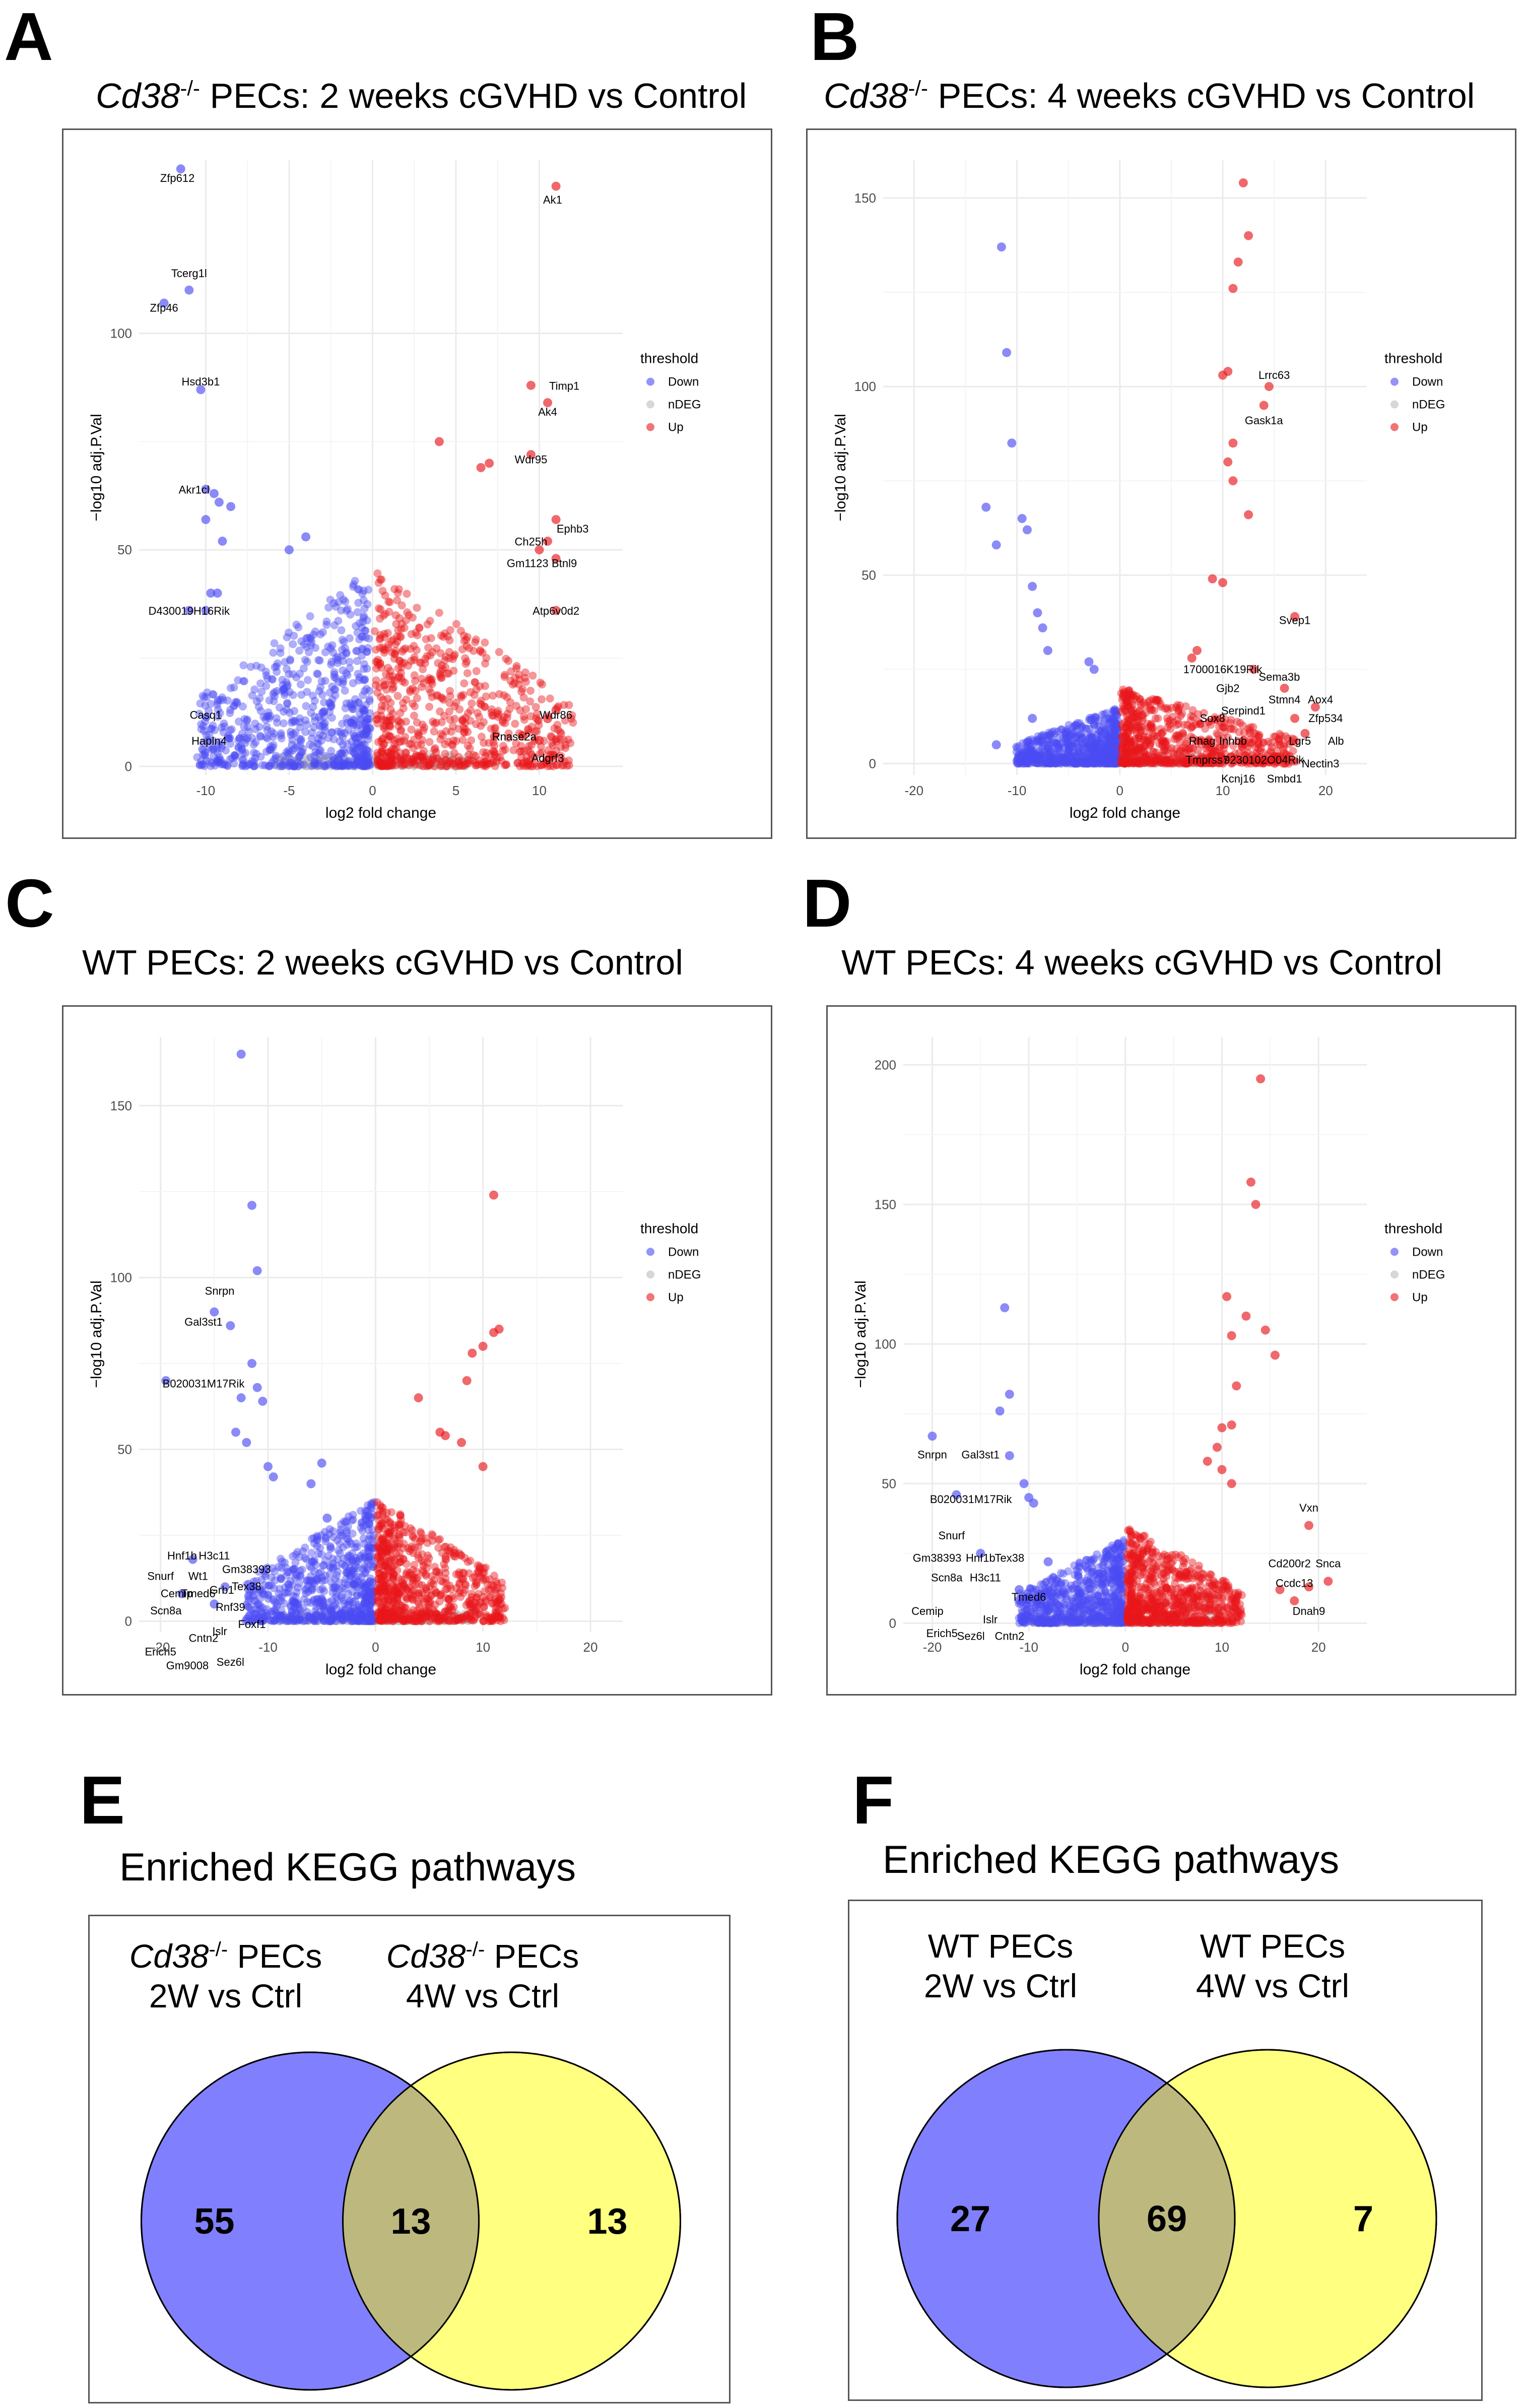 The height and width of the screenshot is (2408, 1527). I want to click on legend-title: threshold, so click(669, 358).